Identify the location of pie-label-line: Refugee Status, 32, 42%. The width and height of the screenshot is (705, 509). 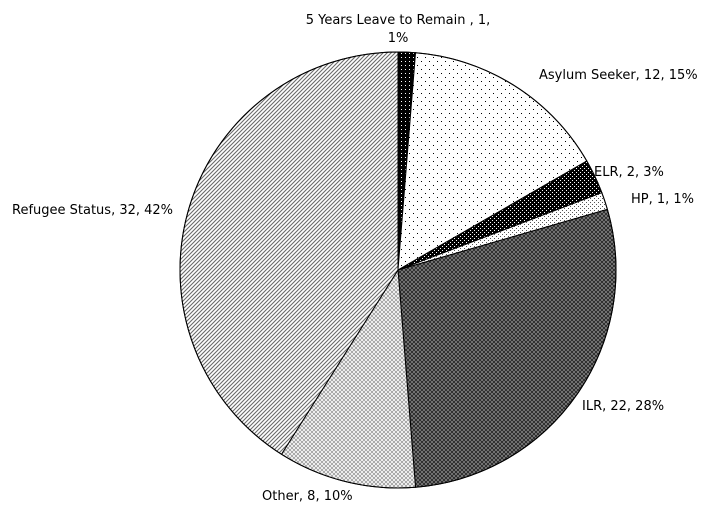
(92, 210).